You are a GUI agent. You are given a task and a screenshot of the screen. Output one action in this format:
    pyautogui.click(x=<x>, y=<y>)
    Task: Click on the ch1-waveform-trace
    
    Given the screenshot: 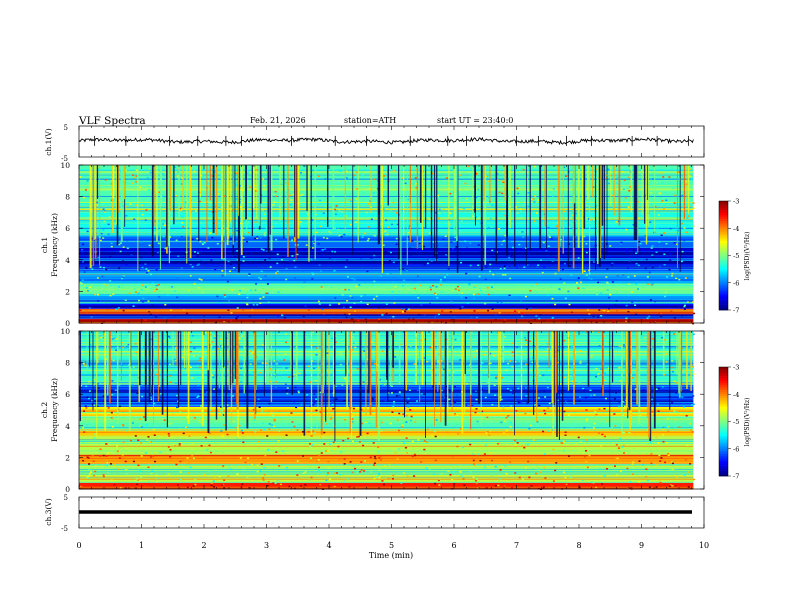 What is the action you would take?
    pyautogui.click(x=386, y=141)
    